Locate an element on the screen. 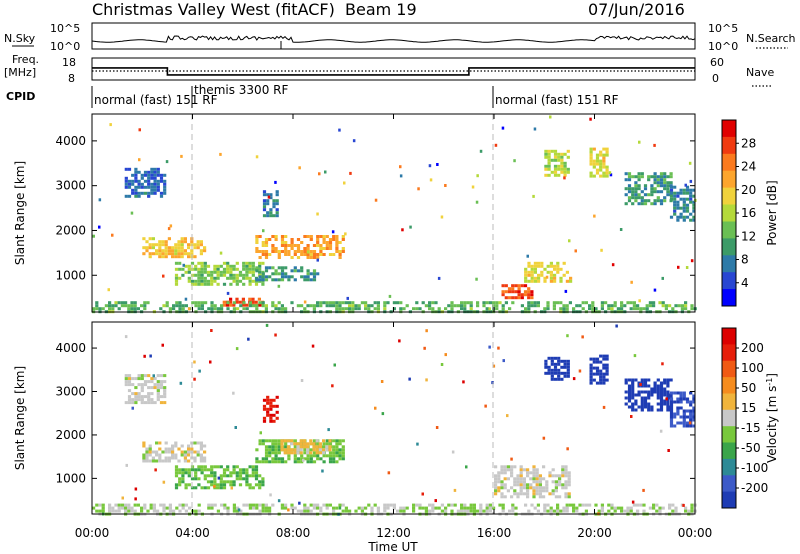 This screenshot has width=800, height=554. colorbar-tick-label: 28 is located at coordinates (748, 143).